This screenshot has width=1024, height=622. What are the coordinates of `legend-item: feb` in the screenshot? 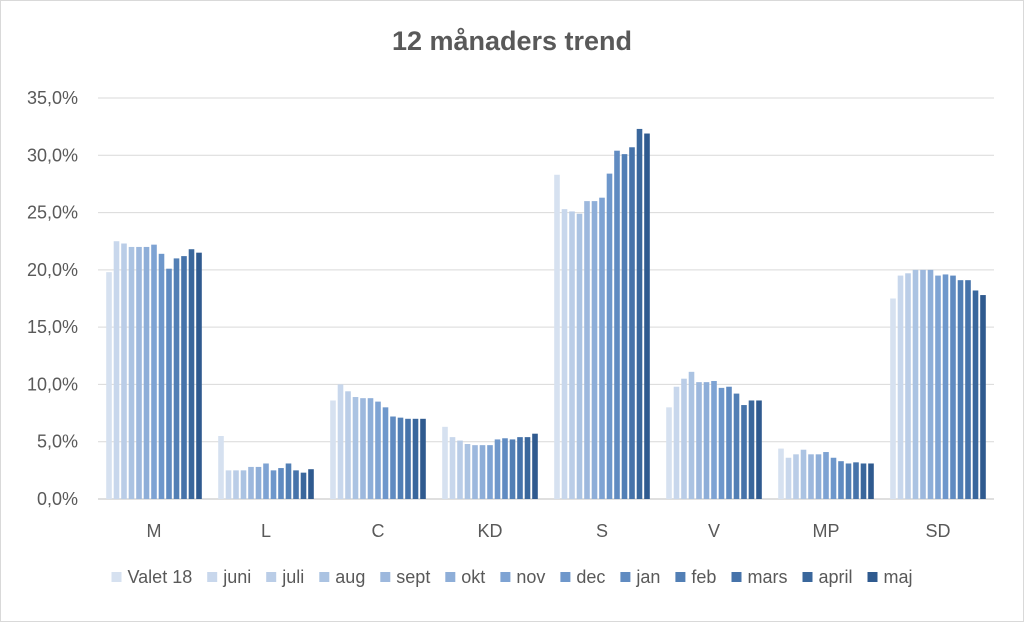 It's located at (695, 577).